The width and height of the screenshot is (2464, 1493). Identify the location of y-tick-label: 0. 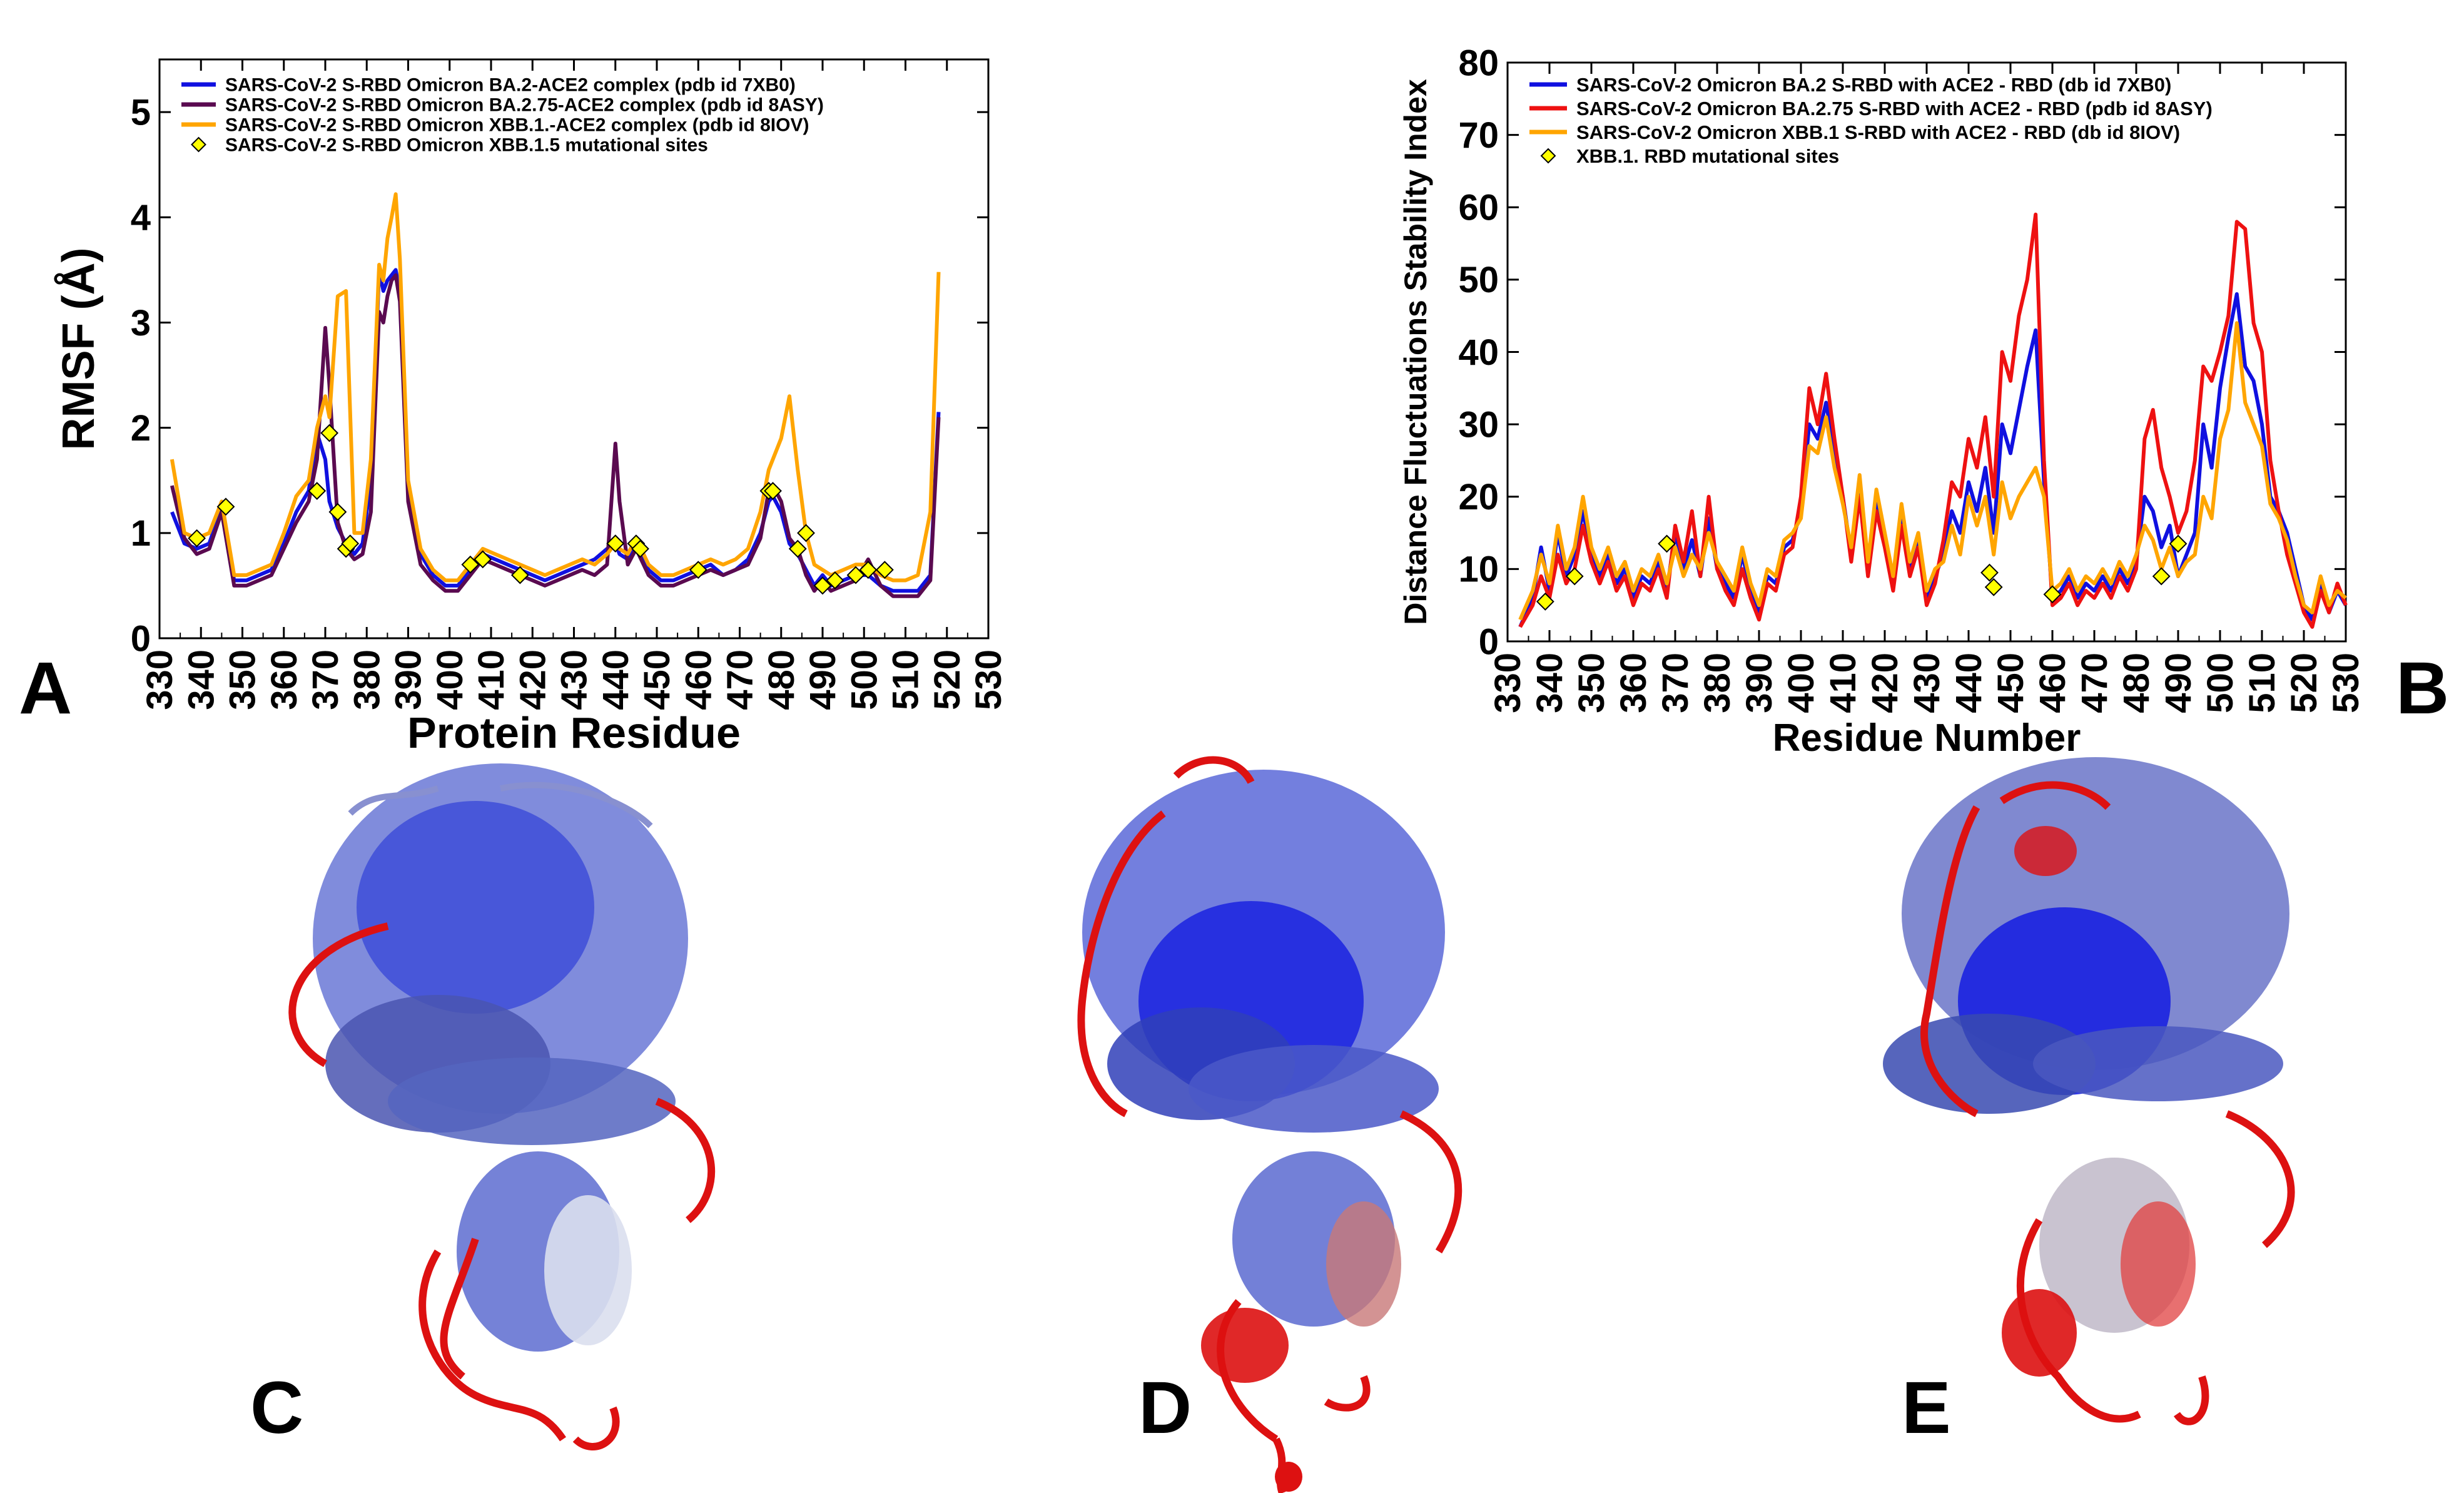
(1489, 641).